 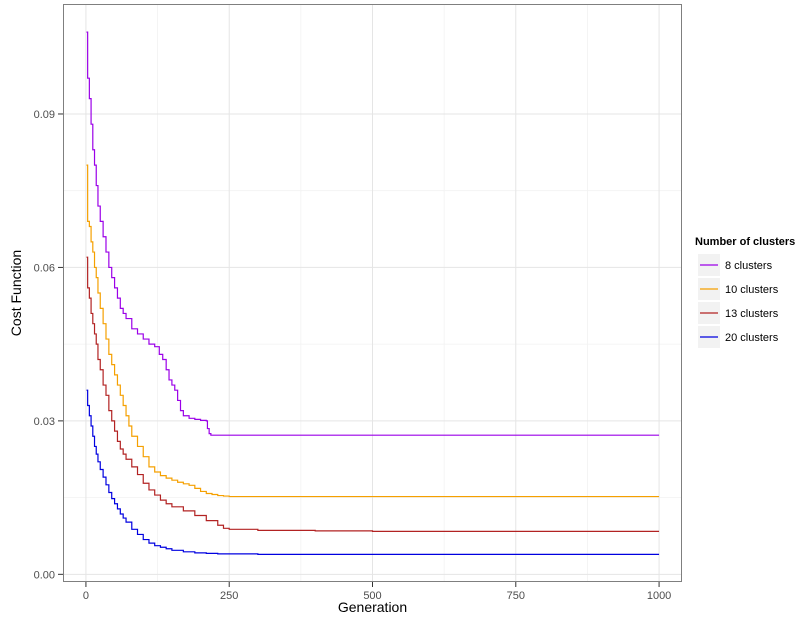 I want to click on legend-label: 20 clusters, so click(x=752, y=338).